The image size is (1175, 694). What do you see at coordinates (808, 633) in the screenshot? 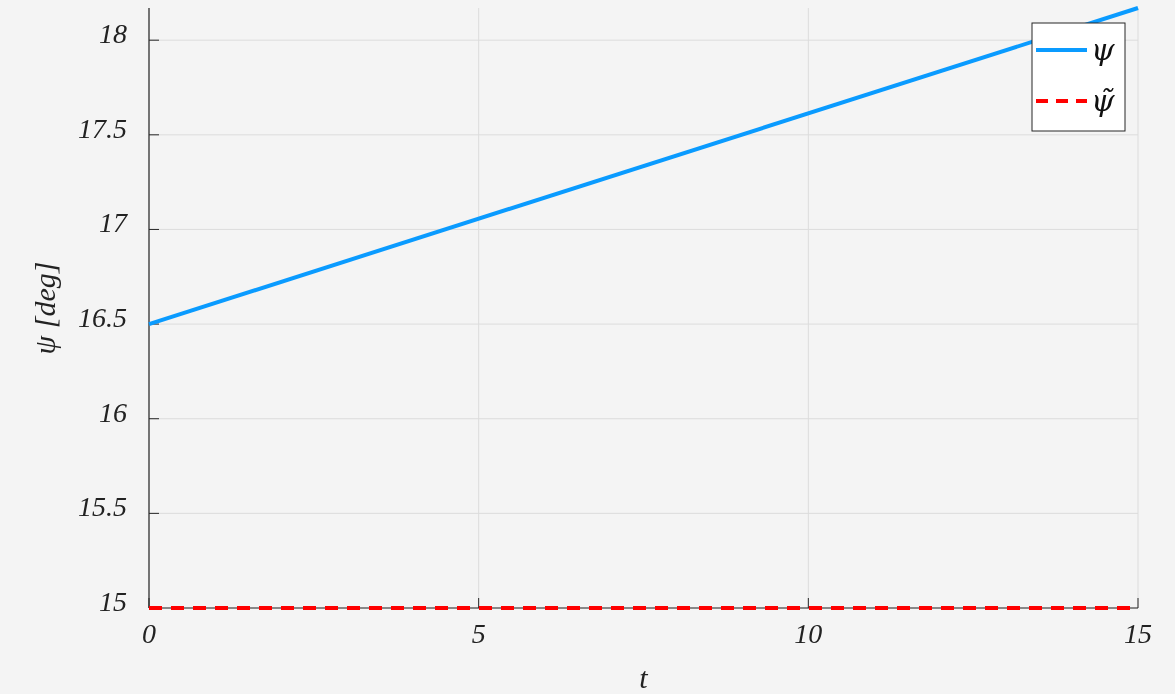
I see `x-tick-label: 10` at bounding box center [808, 633].